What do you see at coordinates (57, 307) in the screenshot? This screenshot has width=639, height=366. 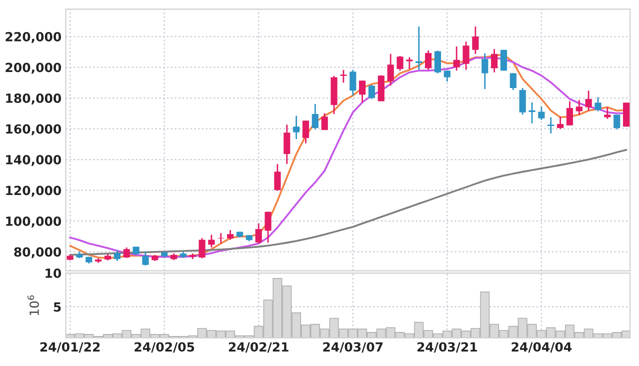 I see `y-tick-label: 5` at bounding box center [57, 307].